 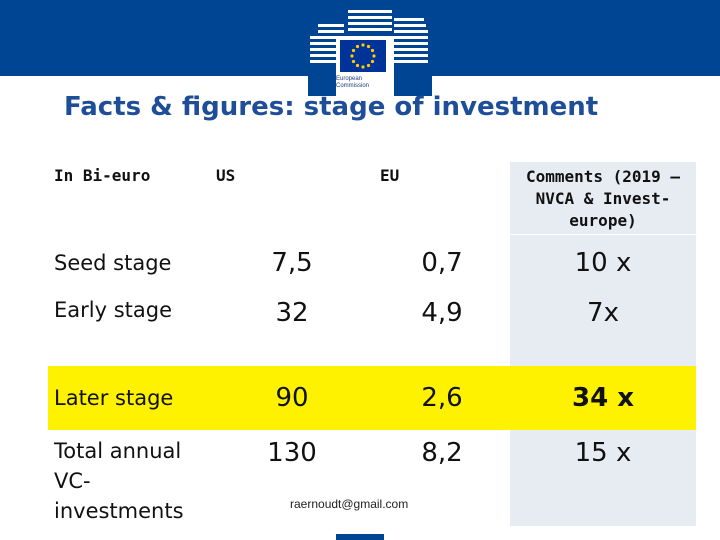 I want to click on header-us: US, so click(x=226, y=175).